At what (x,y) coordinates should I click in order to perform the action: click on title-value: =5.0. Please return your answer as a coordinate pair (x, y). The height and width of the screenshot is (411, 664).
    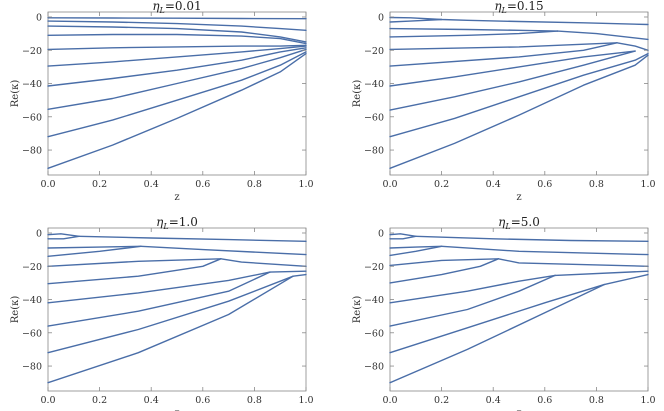
    Looking at the image, I should click on (525, 222).